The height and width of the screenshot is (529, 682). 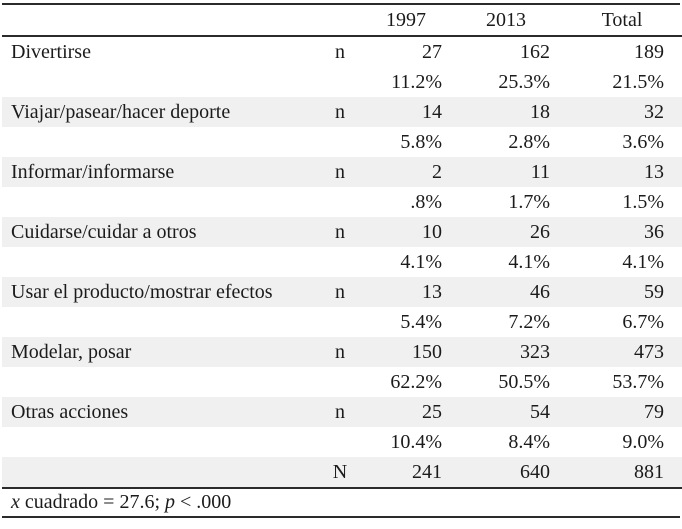 I want to click on row-label: Usar el producto/mostrar efectos, so click(x=161, y=292).